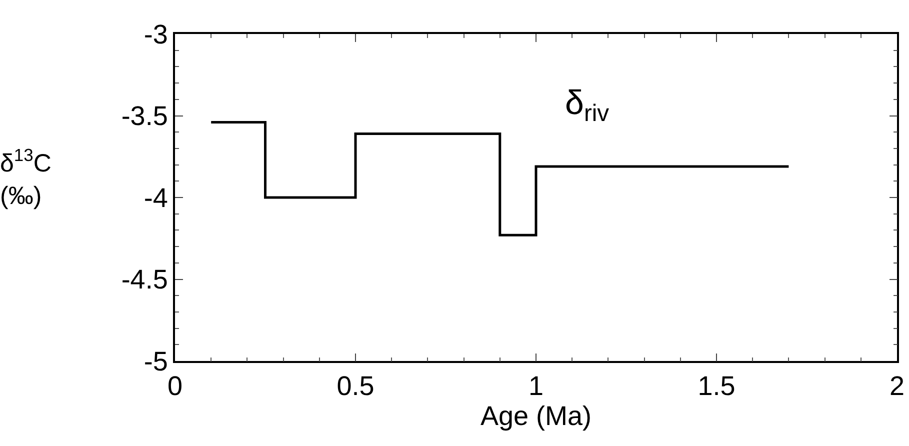 Image resolution: width=909 pixels, height=446 pixels. What do you see at coordinates (717, 386) in the screenshot?
I see `x-tick-label: 1.5` at bounding box center [717, 386].